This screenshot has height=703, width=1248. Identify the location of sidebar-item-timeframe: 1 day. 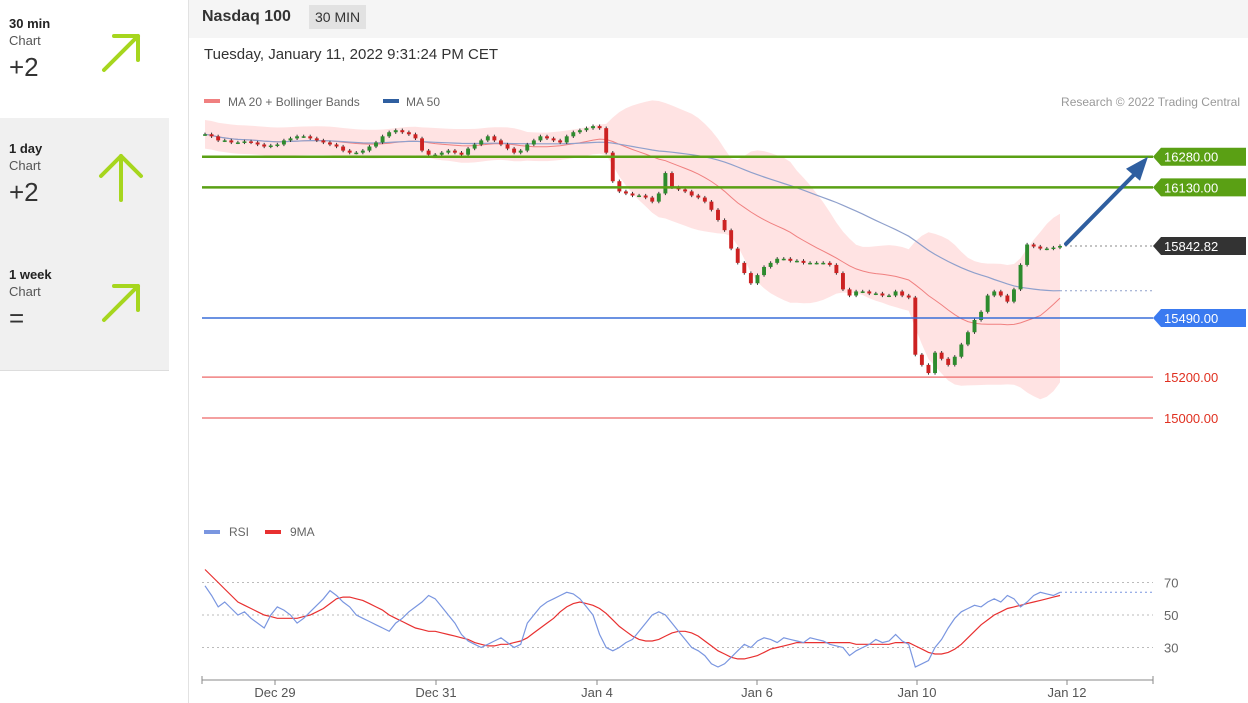
(26, 148).